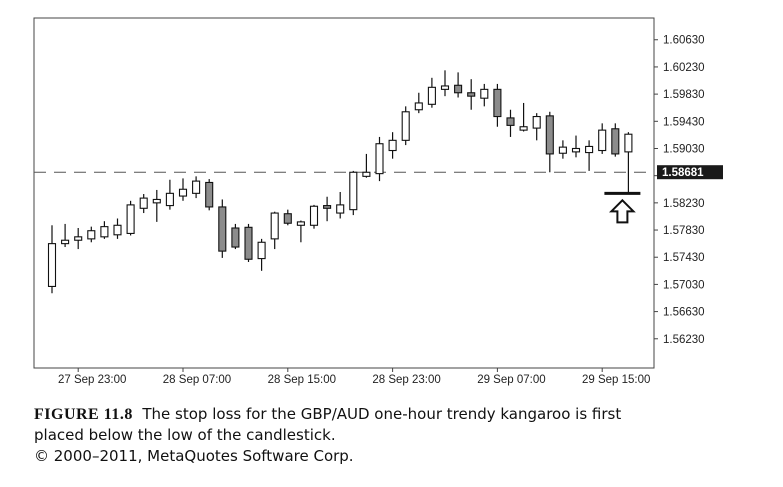  What do you see at coordinates (684, 122) in the screenshot?
I see `y-tick-label: 1.59430` at bounding box center [684, 122].